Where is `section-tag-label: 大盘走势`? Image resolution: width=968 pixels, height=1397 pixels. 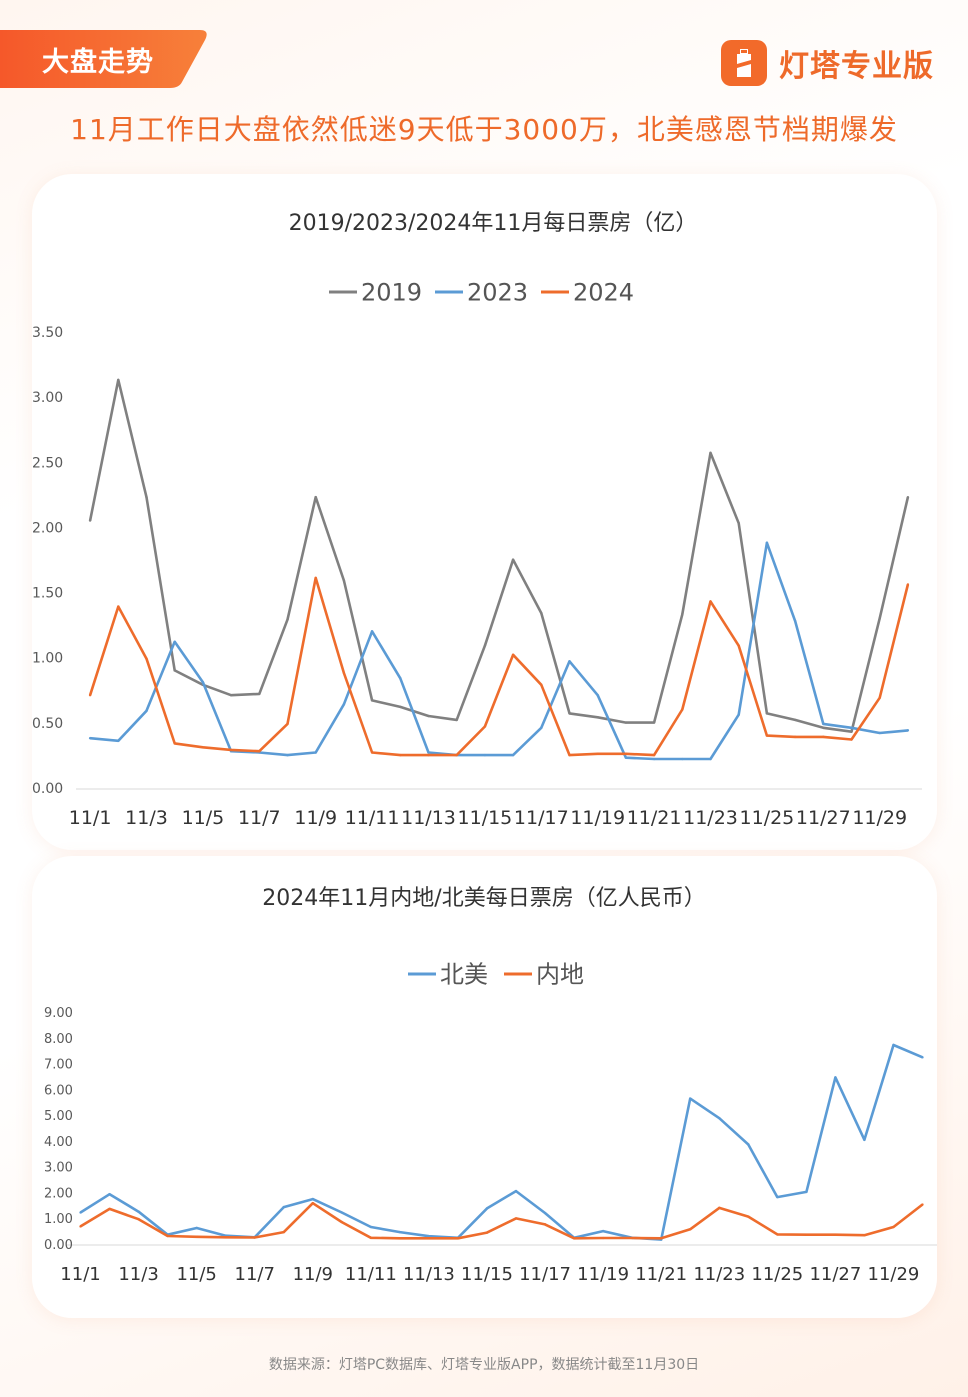 section-tag-label: 大盘走势 is located at coordinates (98, 62).